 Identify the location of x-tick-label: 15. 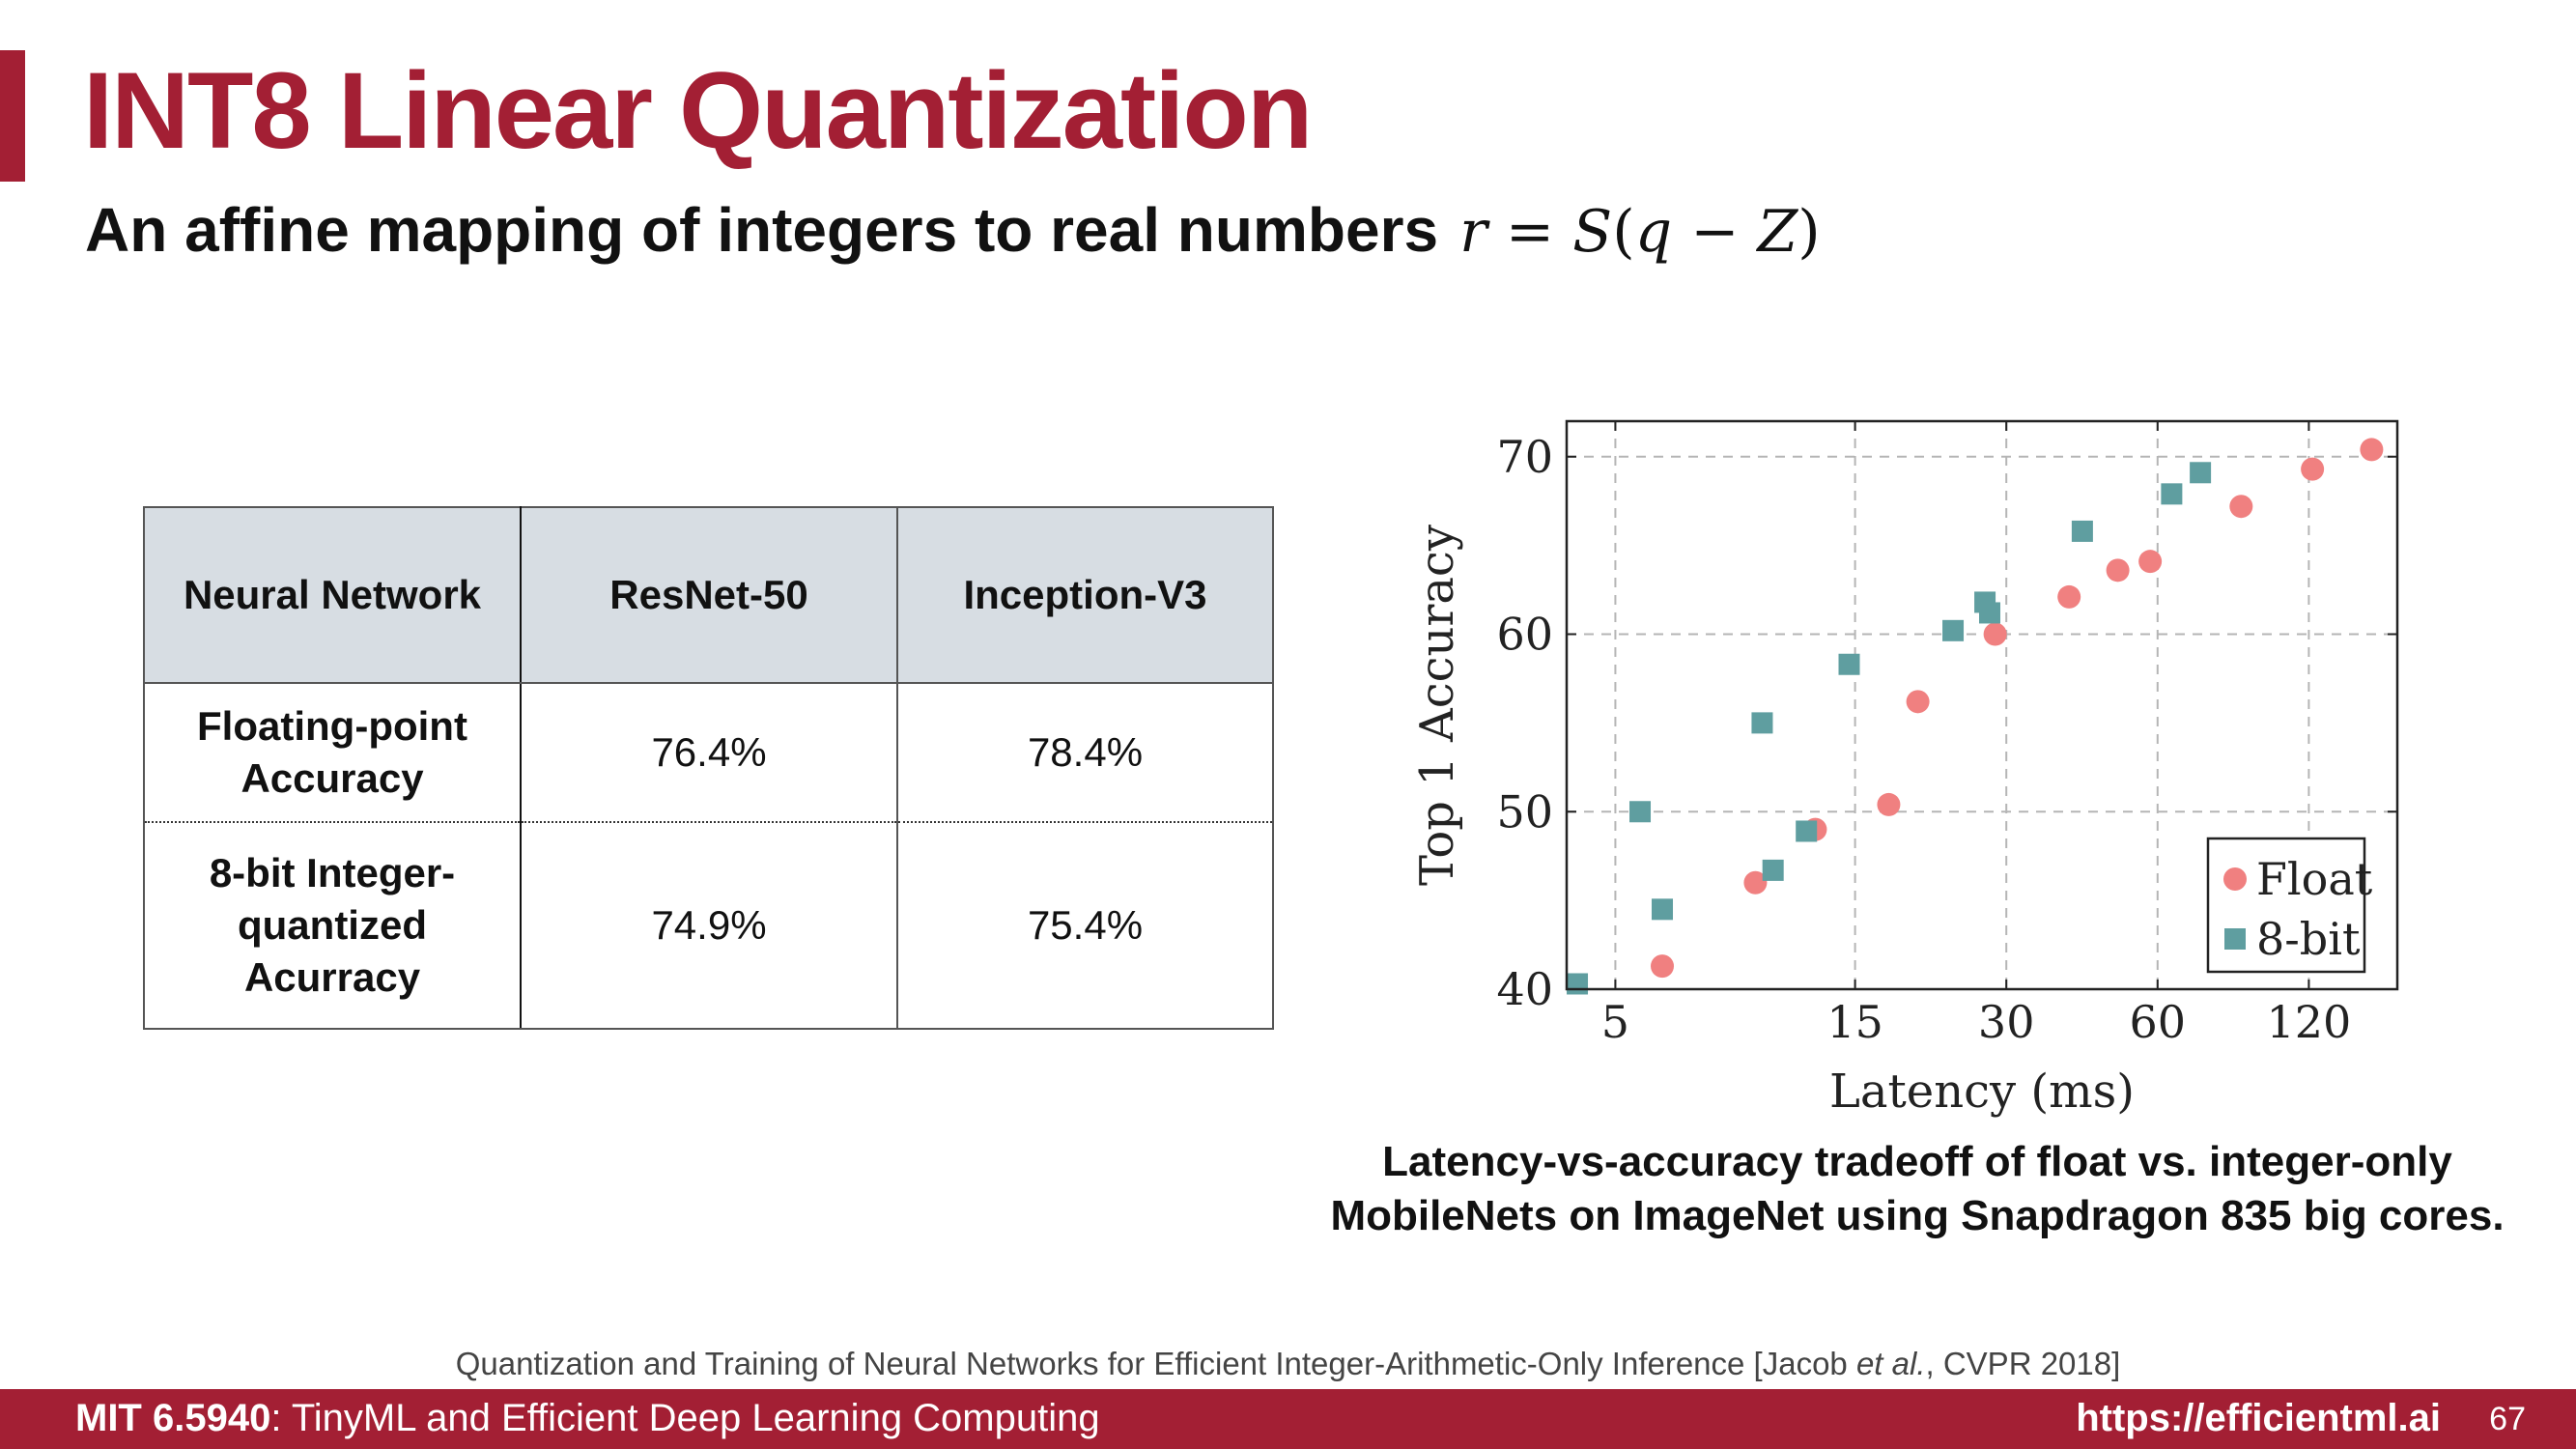
(1854, 1022).